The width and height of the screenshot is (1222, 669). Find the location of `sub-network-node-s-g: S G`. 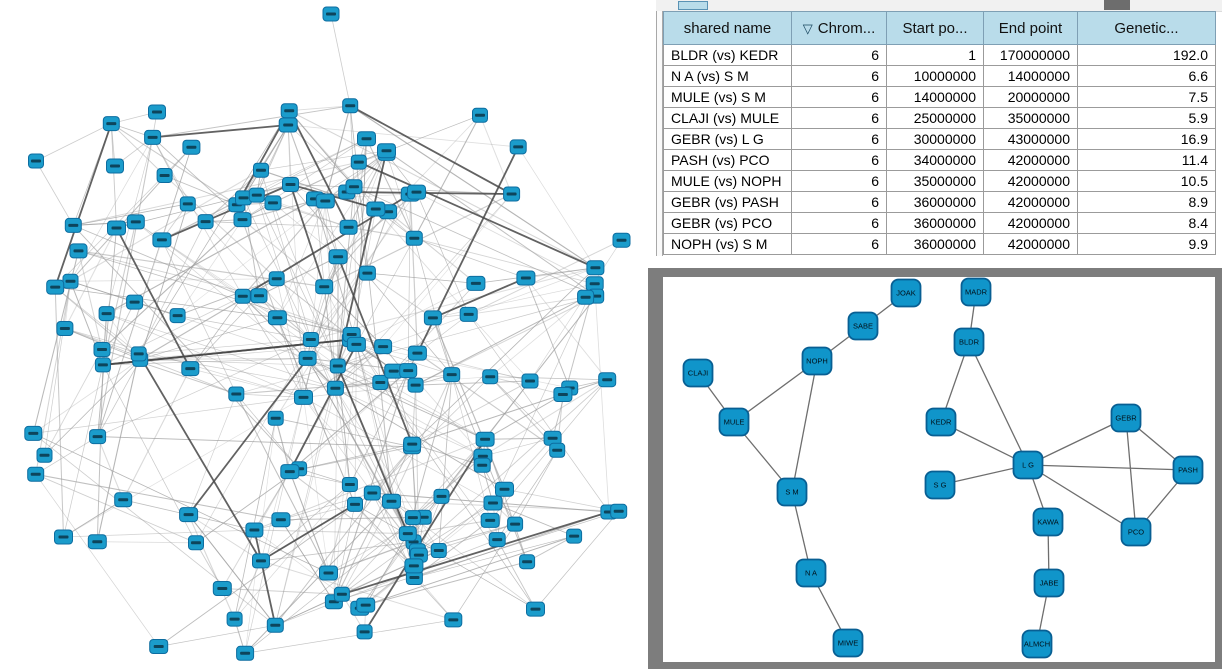

sub-network-node-s-g: S G is located at coordinates (940, 485).